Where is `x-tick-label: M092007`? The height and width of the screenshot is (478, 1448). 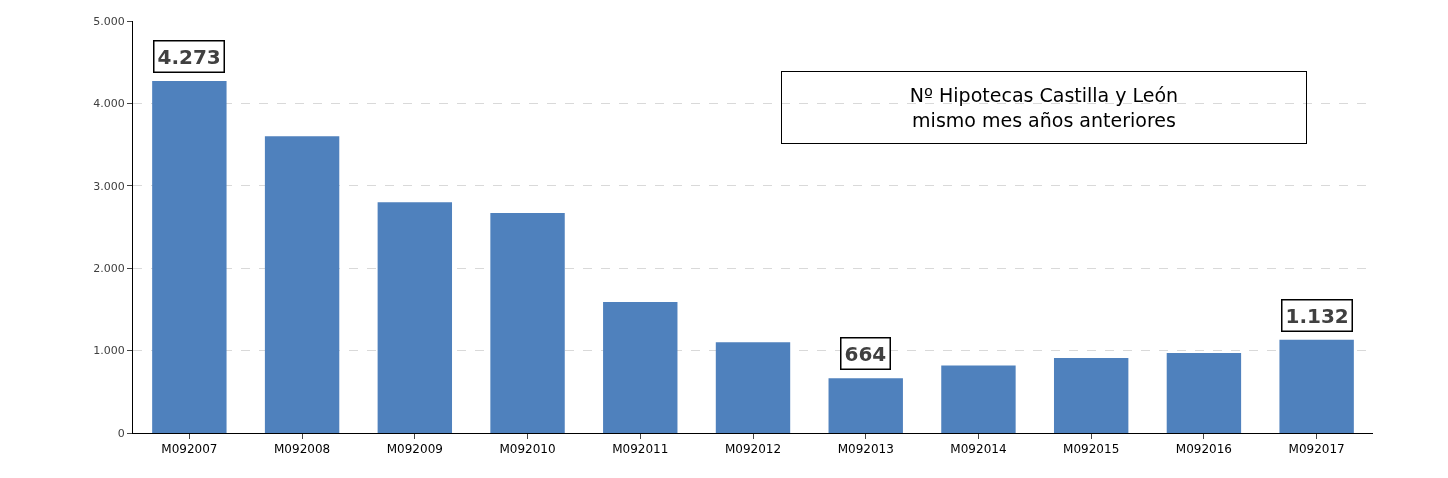
x-tick-label: M092007 is located at coordinates (189, 449).